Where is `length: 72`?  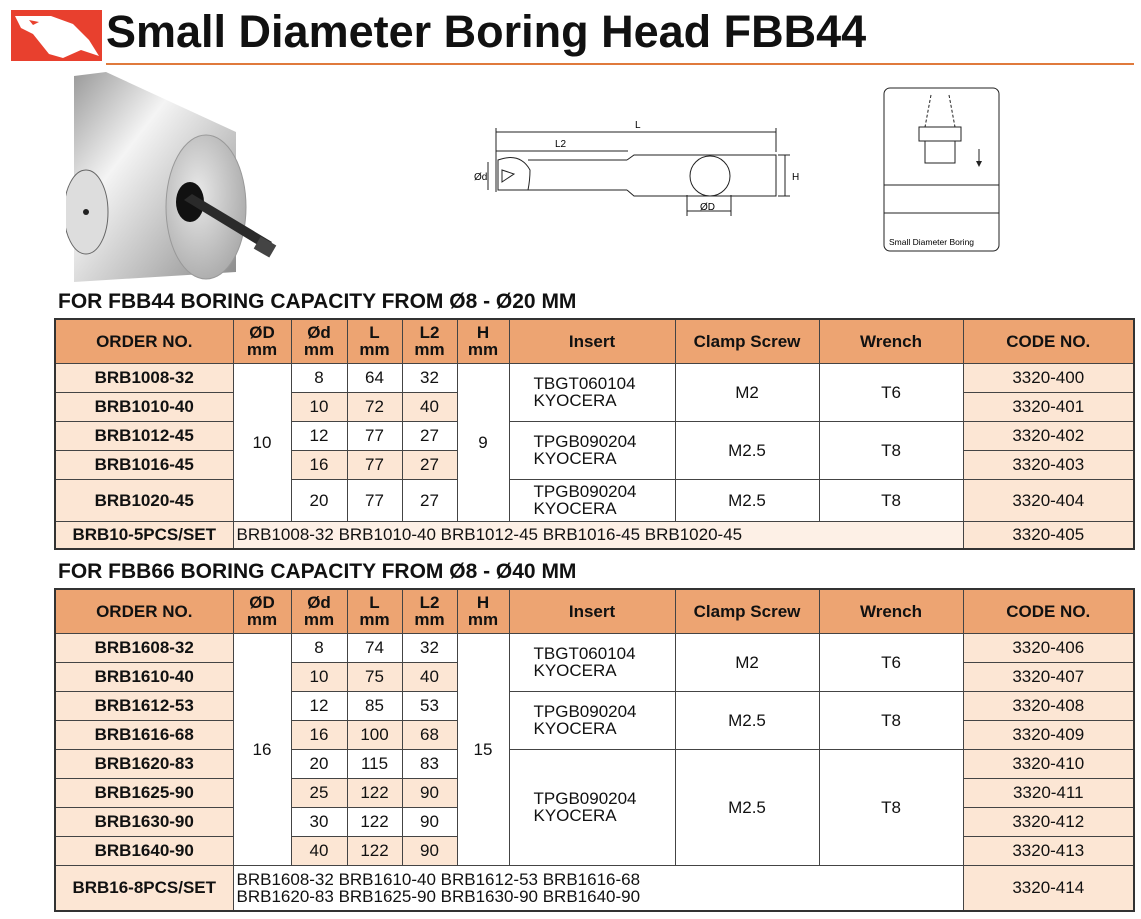 length: 72 is located at coordinates (374, 406).